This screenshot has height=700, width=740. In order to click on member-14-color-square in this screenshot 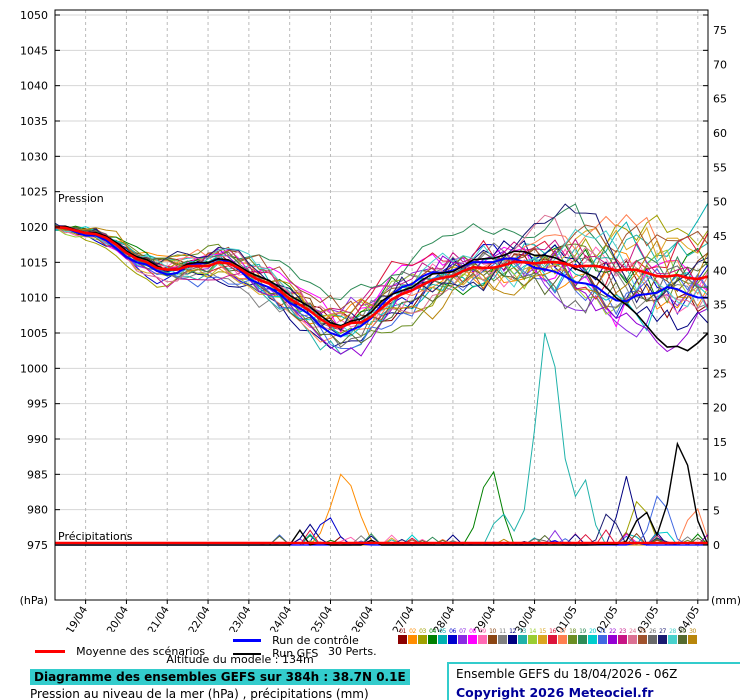, I will do `click(532, 639)`.